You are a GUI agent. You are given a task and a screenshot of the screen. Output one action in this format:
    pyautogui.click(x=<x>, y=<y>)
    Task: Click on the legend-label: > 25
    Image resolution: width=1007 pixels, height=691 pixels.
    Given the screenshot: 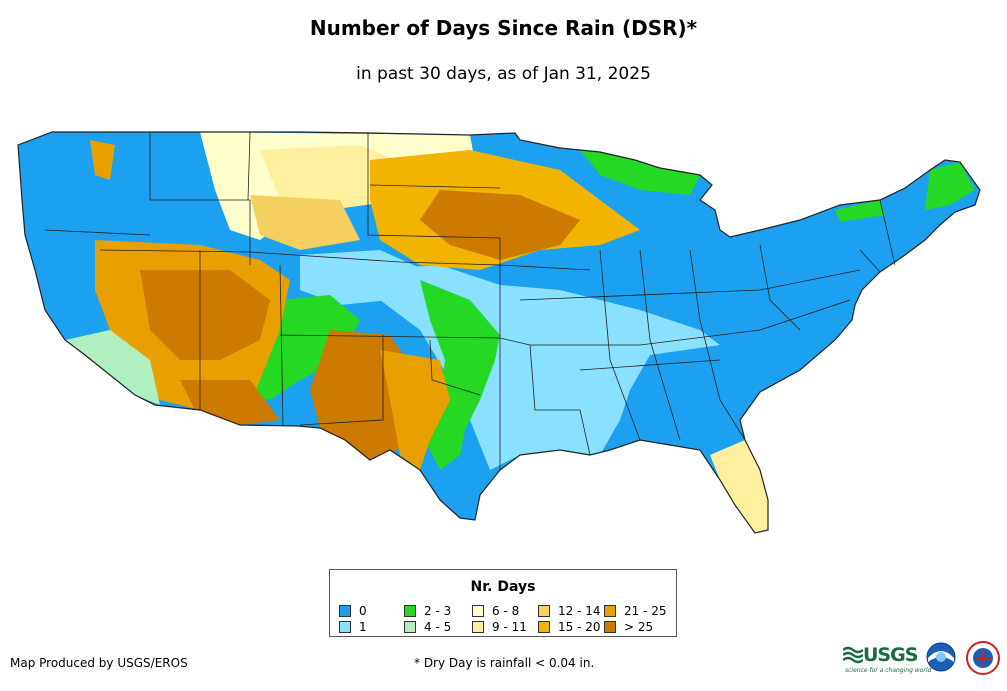 What is the action you would take?
    pyautogui.click(x=639, y=627)
    